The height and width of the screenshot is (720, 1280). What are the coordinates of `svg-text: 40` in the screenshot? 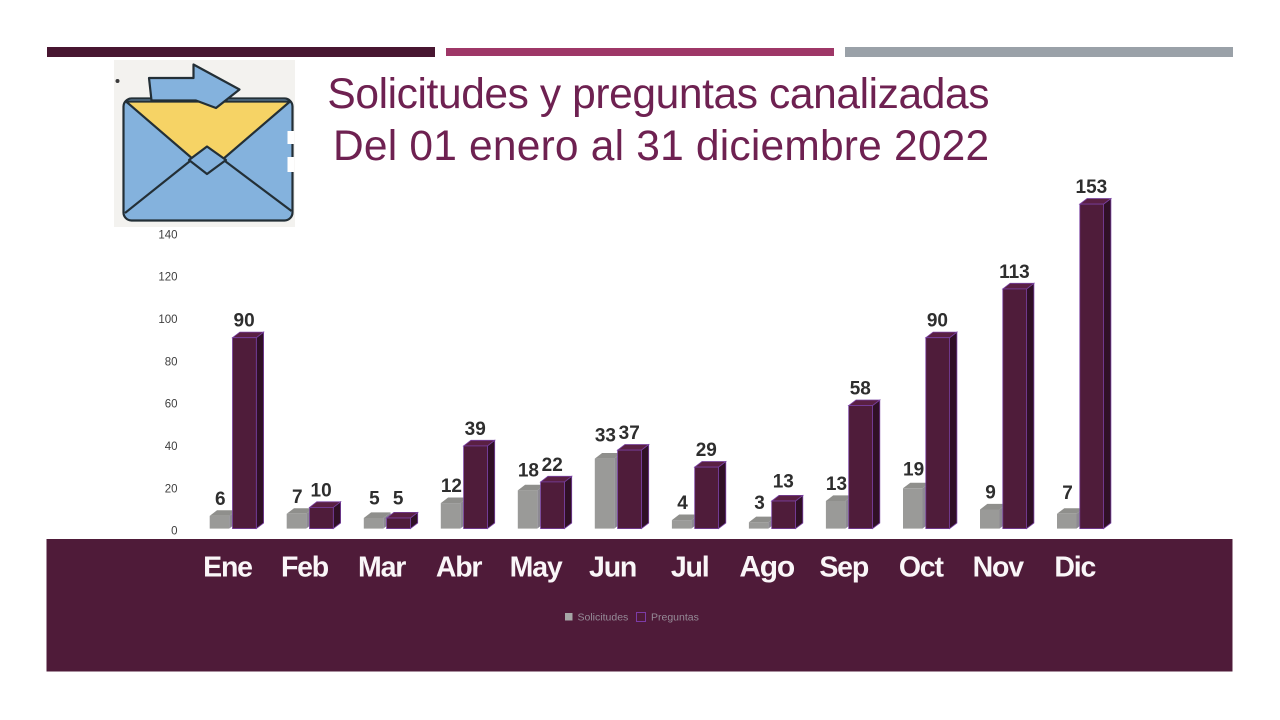 It's located at (171, 447).